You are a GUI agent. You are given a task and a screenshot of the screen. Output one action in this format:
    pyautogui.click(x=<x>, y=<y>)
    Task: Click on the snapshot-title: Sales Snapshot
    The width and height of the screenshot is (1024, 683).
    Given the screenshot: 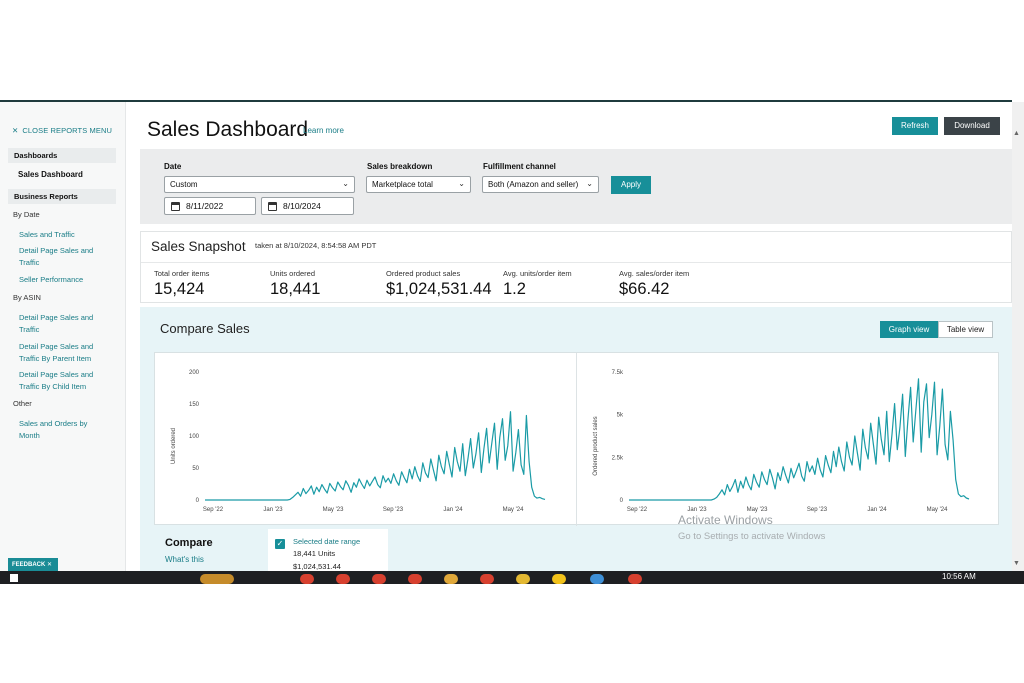 What is the action you would take?
    pyautogui.click(x=198, y=246)
    